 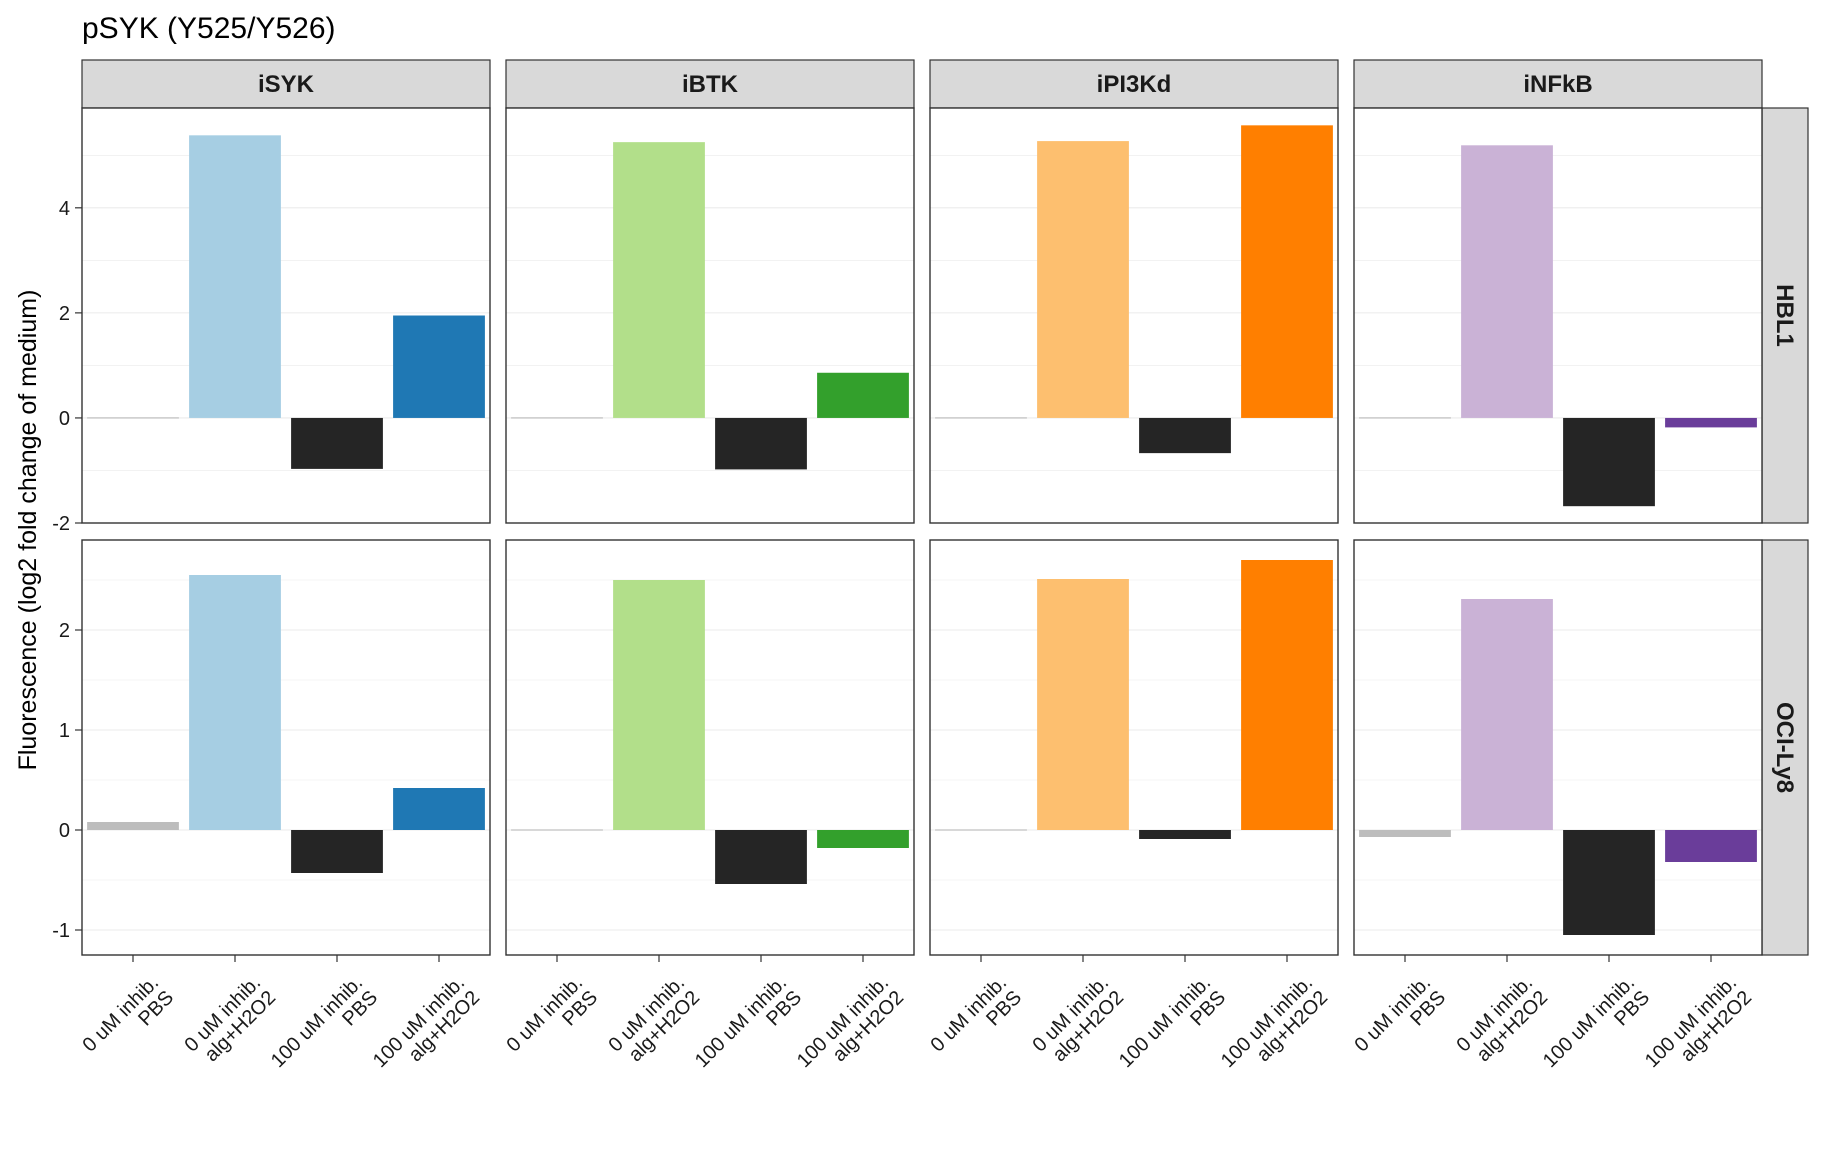 I want to click on y-tick-label-hbl1: 0, so click(x=64, y=419).